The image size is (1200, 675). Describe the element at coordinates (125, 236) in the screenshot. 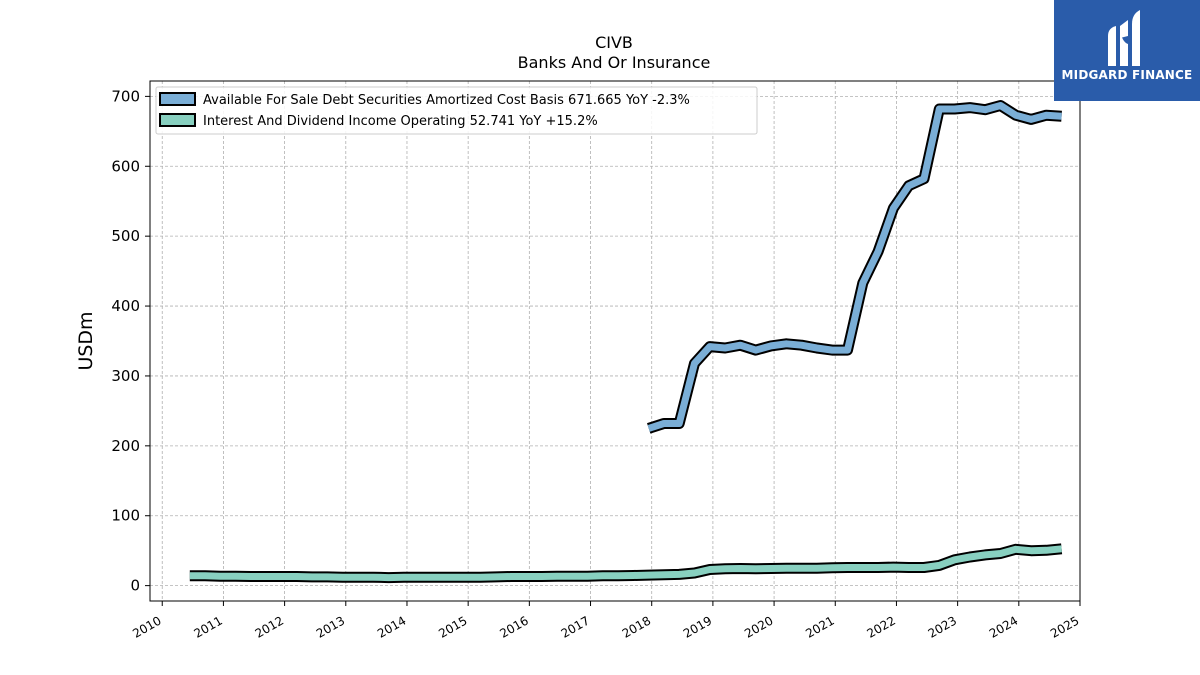

I see `y-tick-label: 500` at that location.